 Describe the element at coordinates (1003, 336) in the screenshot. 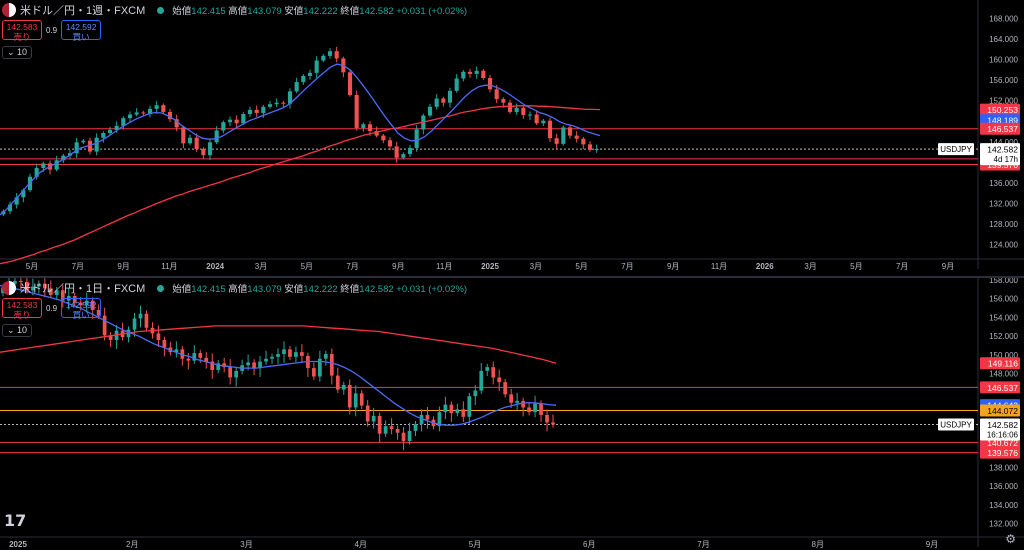

I see `price-tick-label: 152.000` at that location.